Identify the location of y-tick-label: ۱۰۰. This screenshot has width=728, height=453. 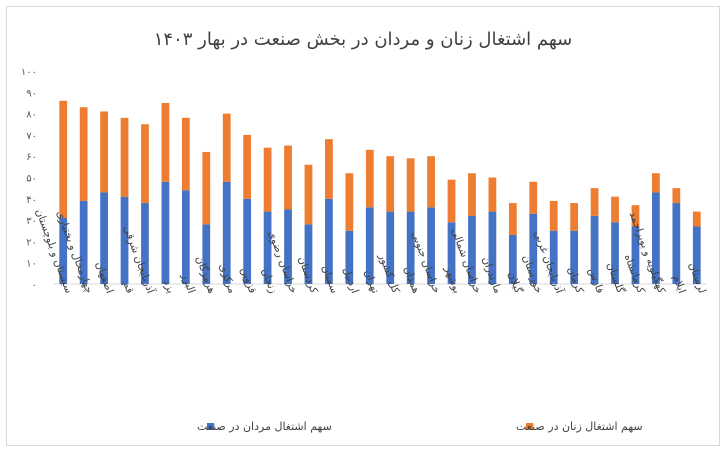
(29, 72).